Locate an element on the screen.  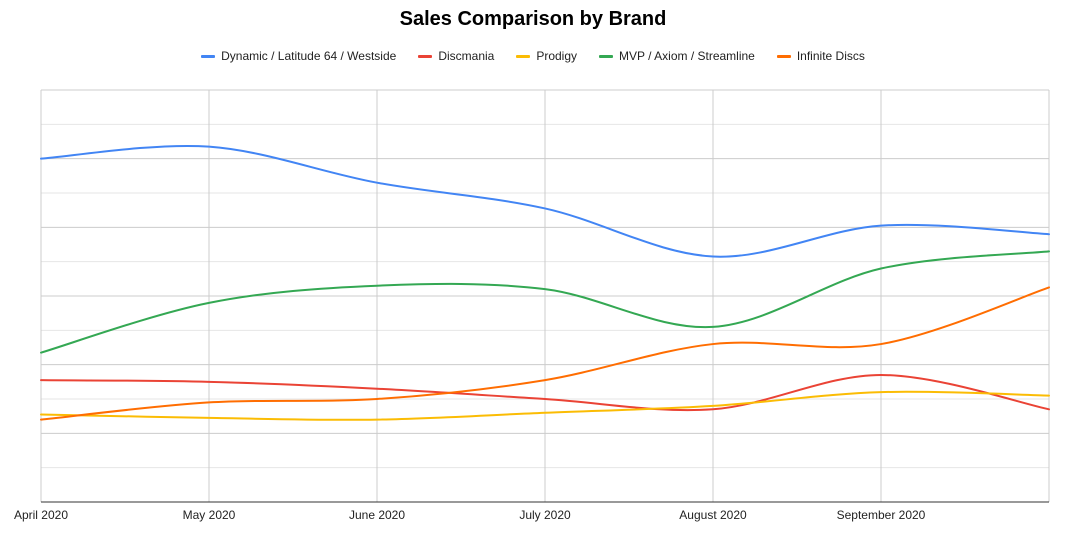
x-tick-label: April 2020 is located at coordinates (41, 515).